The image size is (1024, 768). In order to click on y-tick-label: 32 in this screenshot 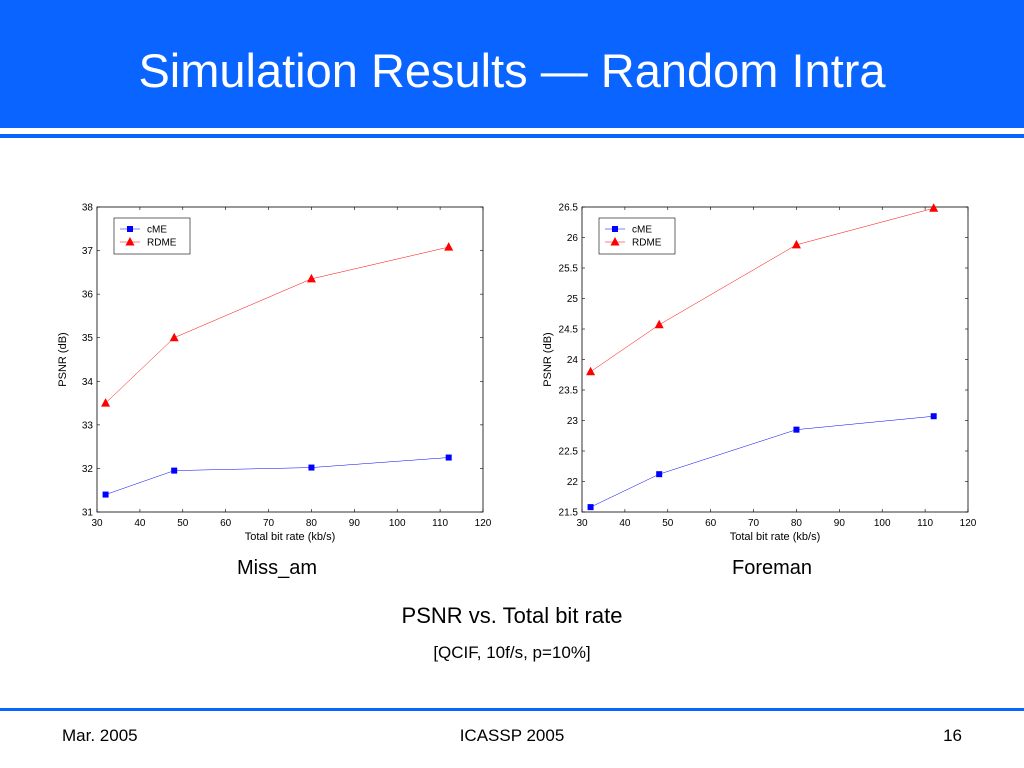, I will do `click(88, 469)`.